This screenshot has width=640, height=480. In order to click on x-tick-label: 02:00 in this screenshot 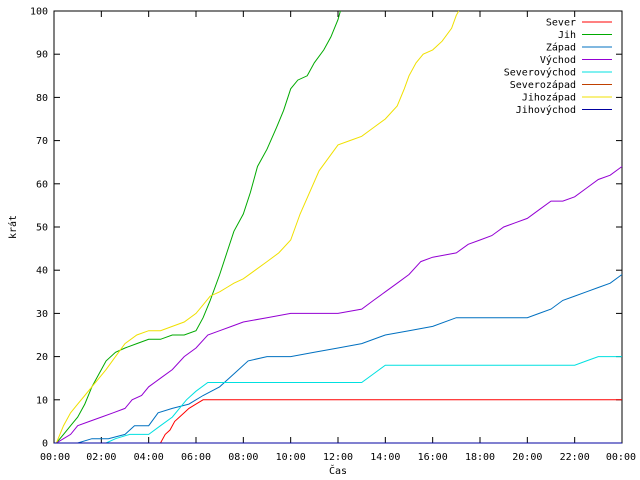, I will do `click(101, 457)`.